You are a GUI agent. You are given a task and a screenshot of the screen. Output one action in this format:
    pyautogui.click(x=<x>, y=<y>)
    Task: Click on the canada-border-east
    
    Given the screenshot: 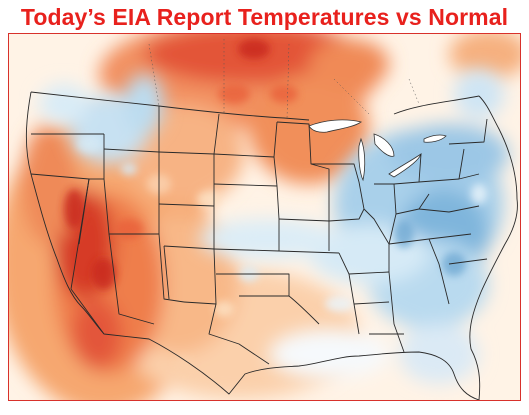 What is the action you would take?
    pyautogui.click(x=436, y=105)
    